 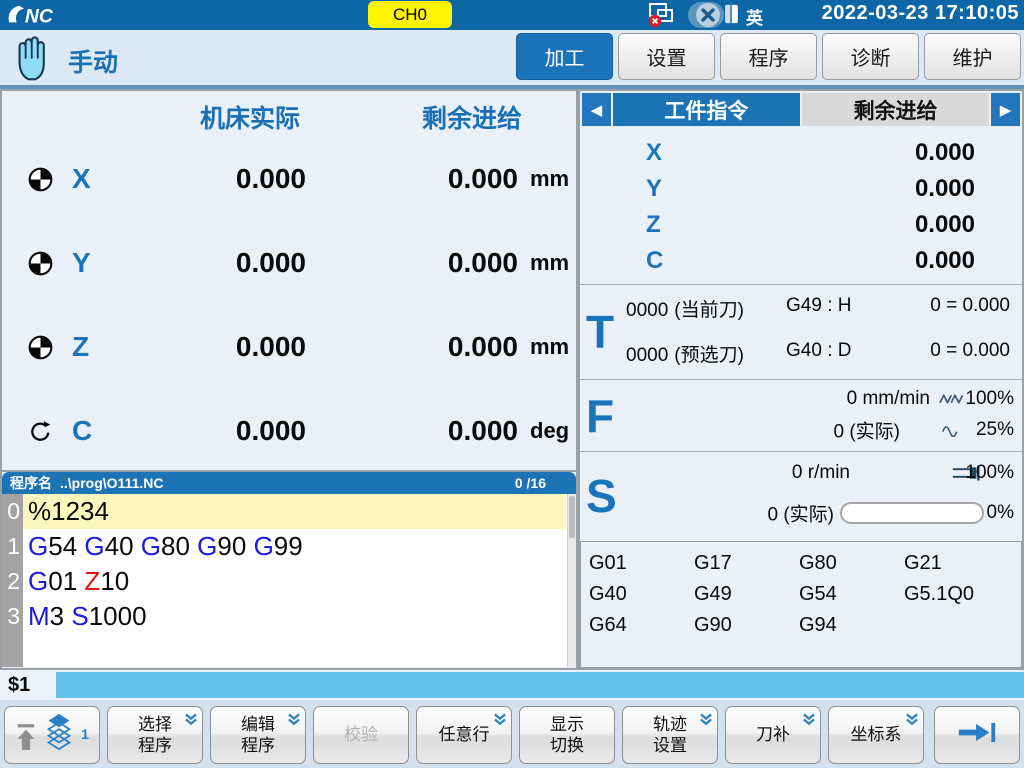 What do you see at coordinates (647, 355) in the screenshot?
I see `tool-number-value: 0000` at bounding box center [647, 355].